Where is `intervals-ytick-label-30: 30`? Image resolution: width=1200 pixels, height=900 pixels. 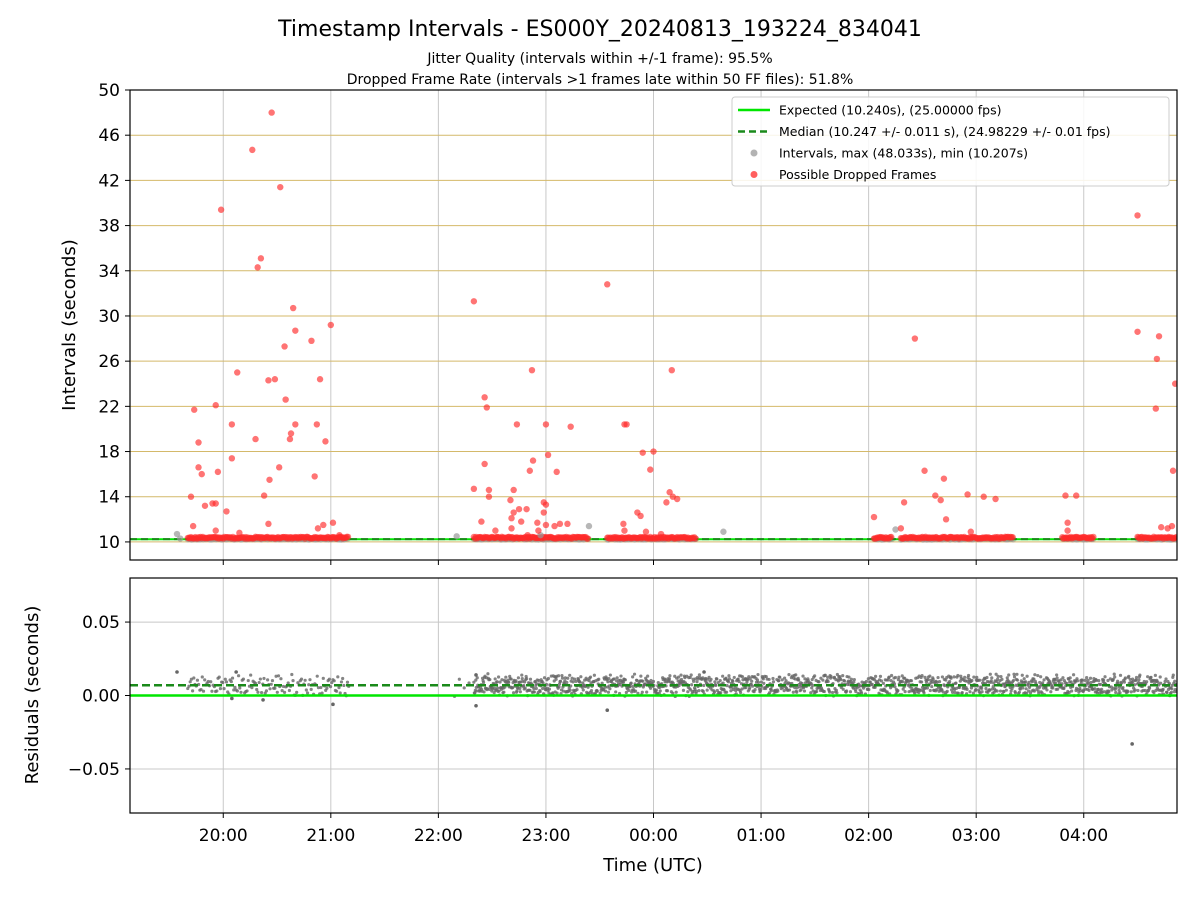
intervals-ytick-label-30: 30 is located at coordinates (109, 317).